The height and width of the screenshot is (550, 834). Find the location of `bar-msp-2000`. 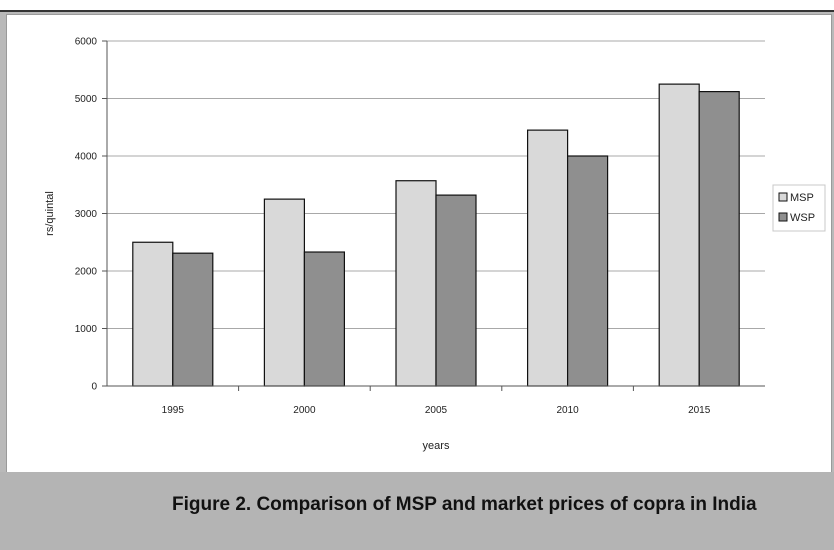

bar-msp-2000 is located at coordinates (284, 292).